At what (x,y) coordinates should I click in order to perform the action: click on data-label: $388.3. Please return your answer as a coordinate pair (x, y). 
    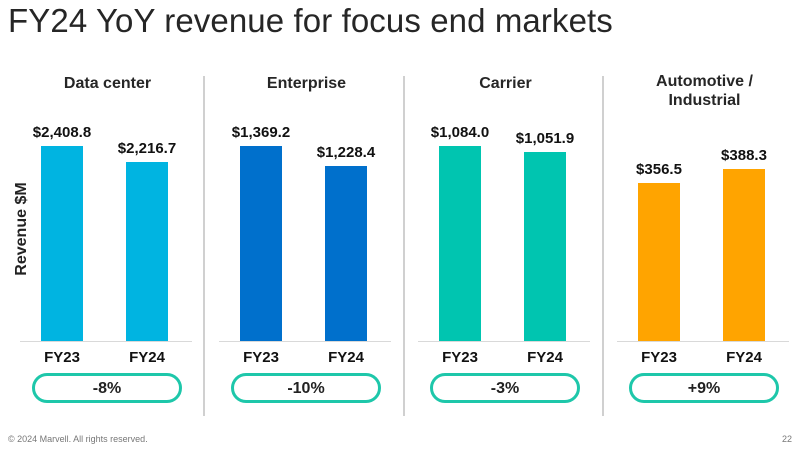
    Looking at the image, I should click on (744, 156).